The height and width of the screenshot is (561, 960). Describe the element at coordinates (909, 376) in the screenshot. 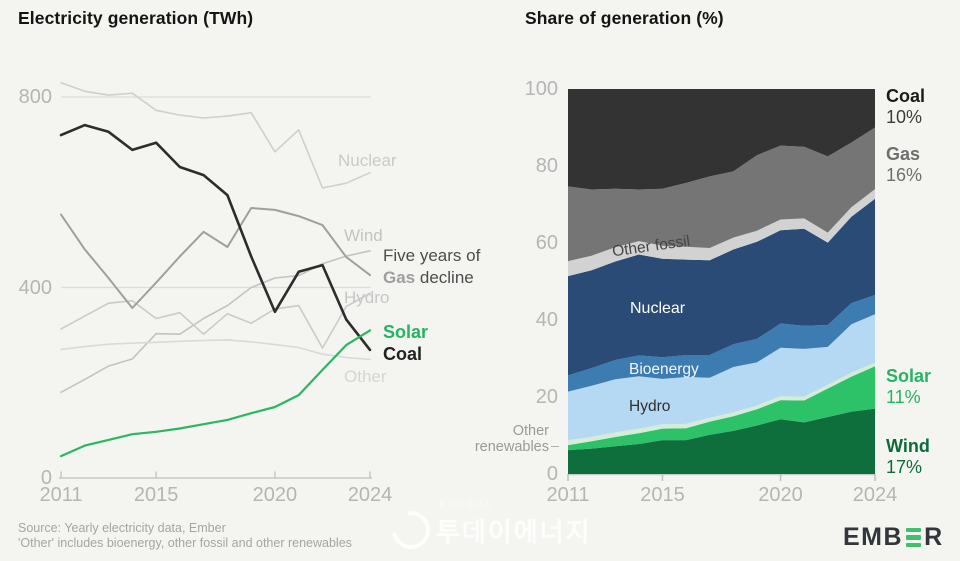

I see `solar-share-name: Solar` at that location.